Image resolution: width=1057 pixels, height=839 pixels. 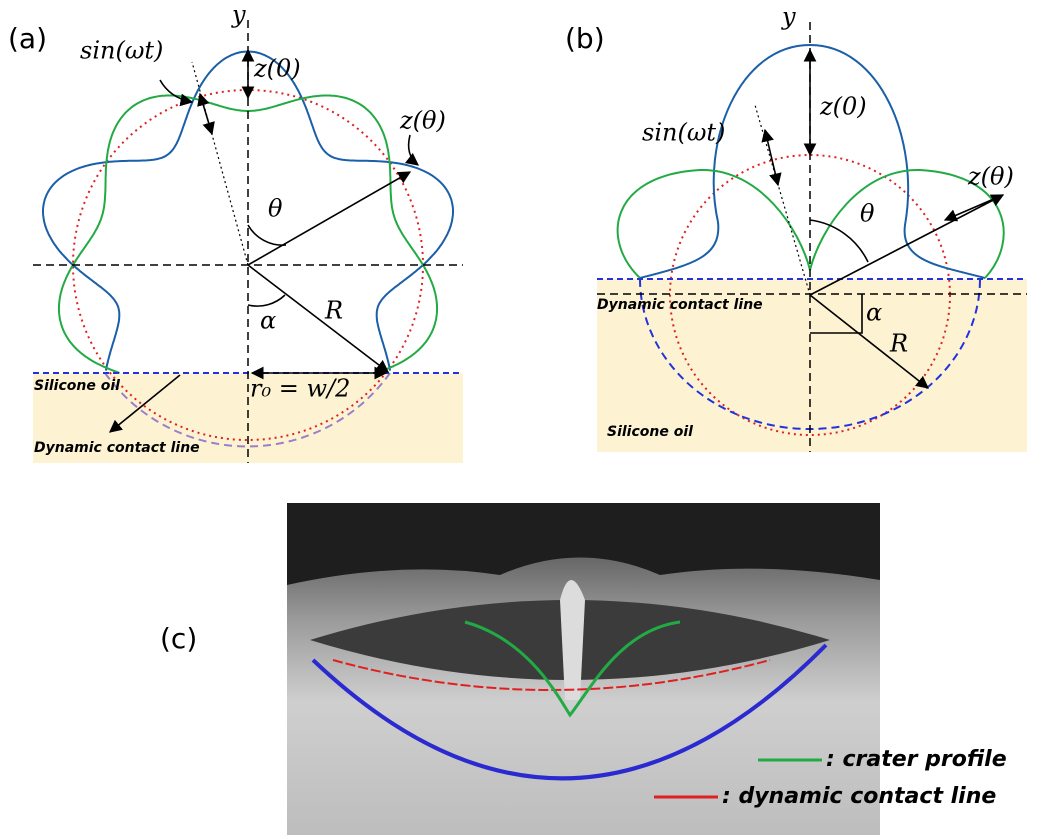 What do you see at coordinates (572, 640) in the screenshot?
I see `photo-jet` at bounding box center [572, 640].